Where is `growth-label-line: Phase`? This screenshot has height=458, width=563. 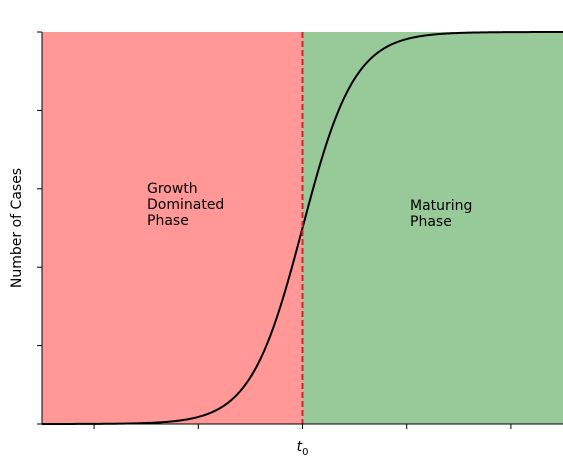 growth-label-line: Phase is located at coordinates (168, 221).